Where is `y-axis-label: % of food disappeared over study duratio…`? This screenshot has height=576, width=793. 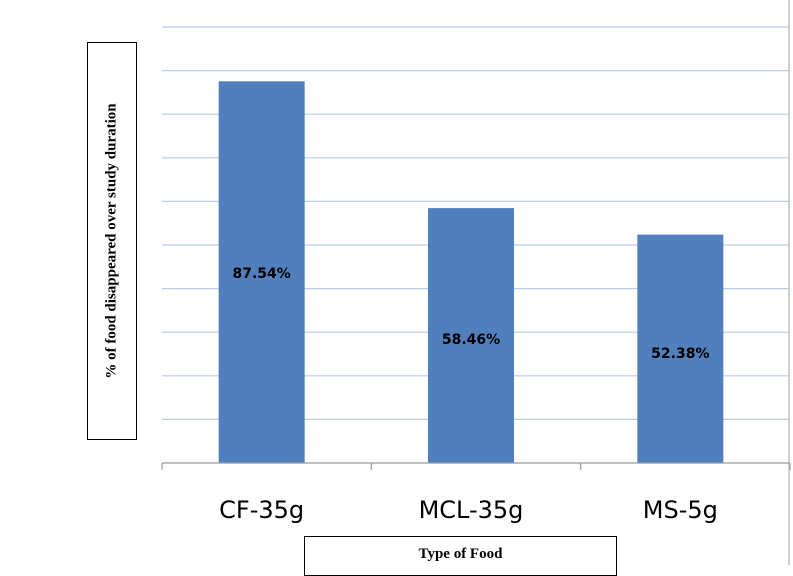
y-axis-label: % of food disappeared over study duratio… is located at coordinates (111, 241).